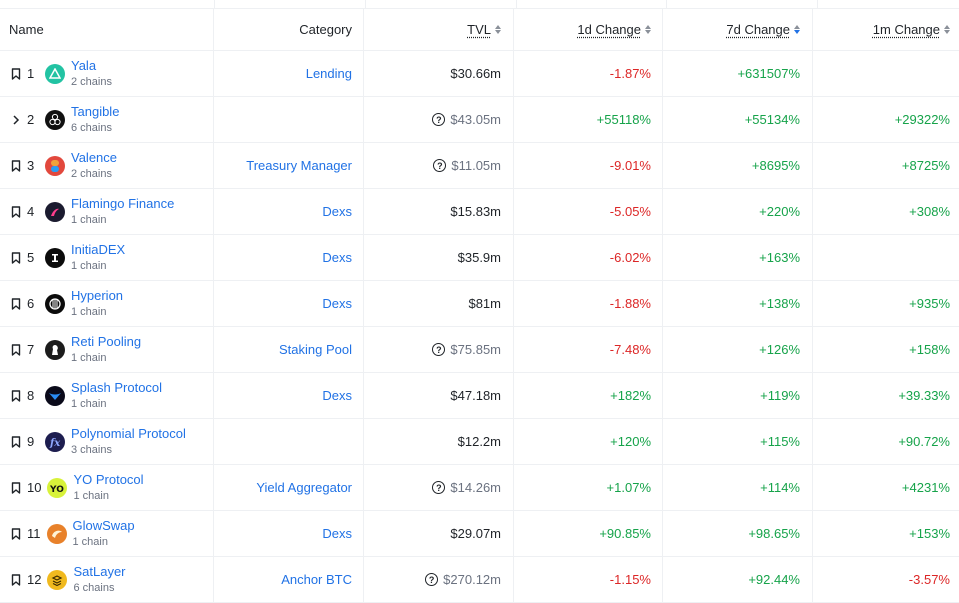  I want to click on expand-chevron-icon, so click(16, 120).